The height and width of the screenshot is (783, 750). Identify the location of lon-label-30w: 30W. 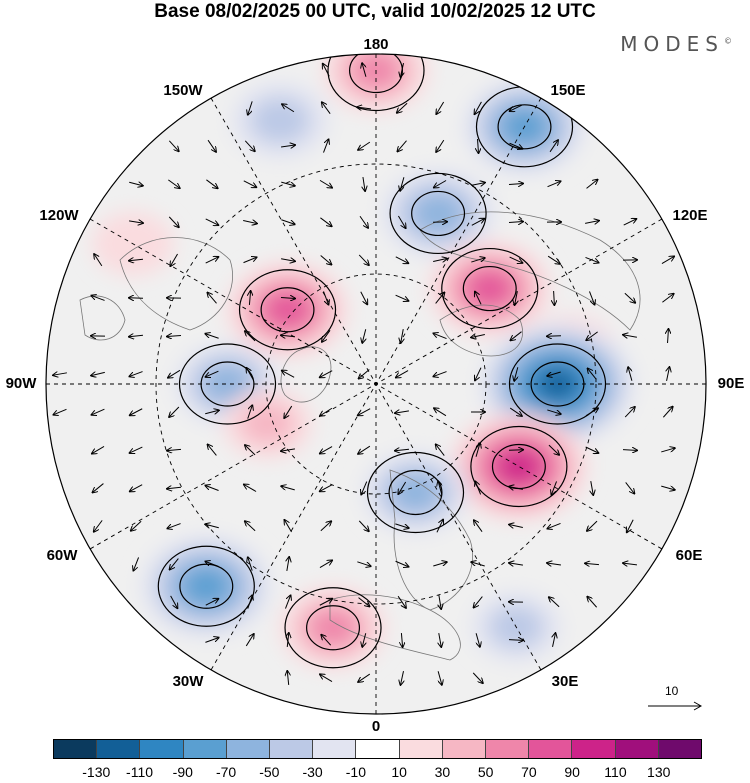
(188, 681).